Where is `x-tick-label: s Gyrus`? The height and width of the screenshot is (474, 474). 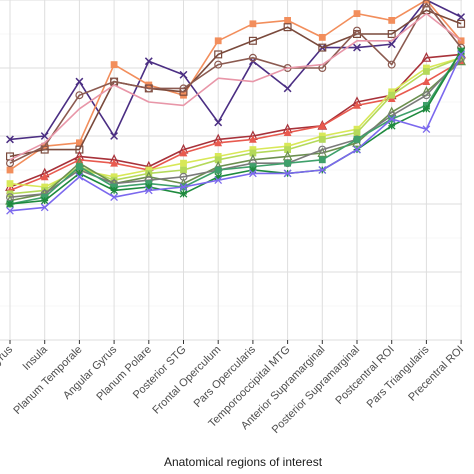 x-tick-label: s Gyrus is located at coordinates (7, 361).